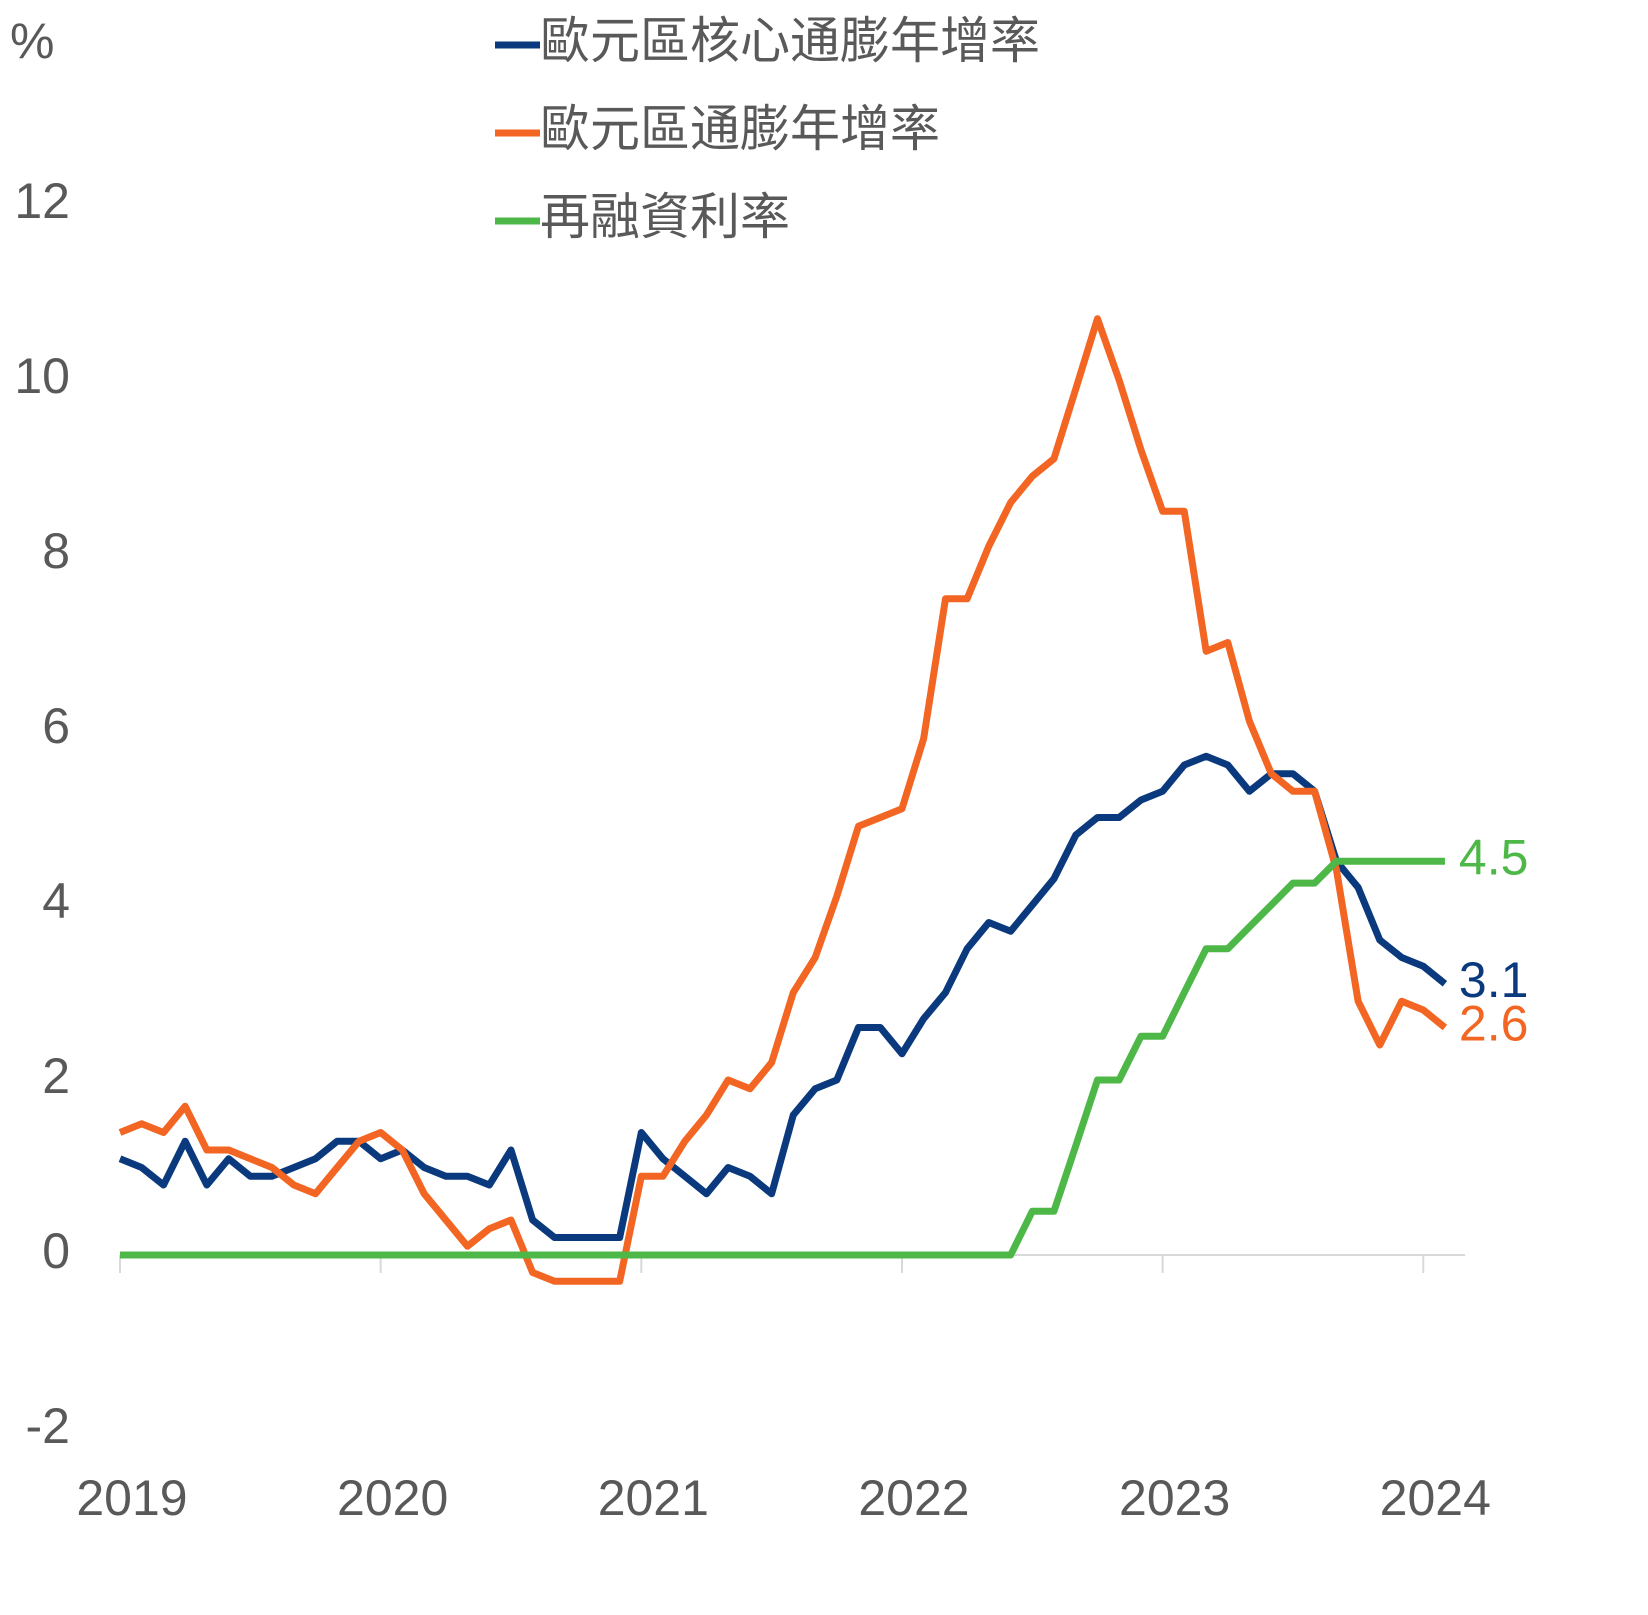 The width and height of the screenshot is (1648, 1615). What do you see at coordinates (1494, 980) in the screenshot?
I see `end-label: 3.1` at bounding box center [1494, 980].